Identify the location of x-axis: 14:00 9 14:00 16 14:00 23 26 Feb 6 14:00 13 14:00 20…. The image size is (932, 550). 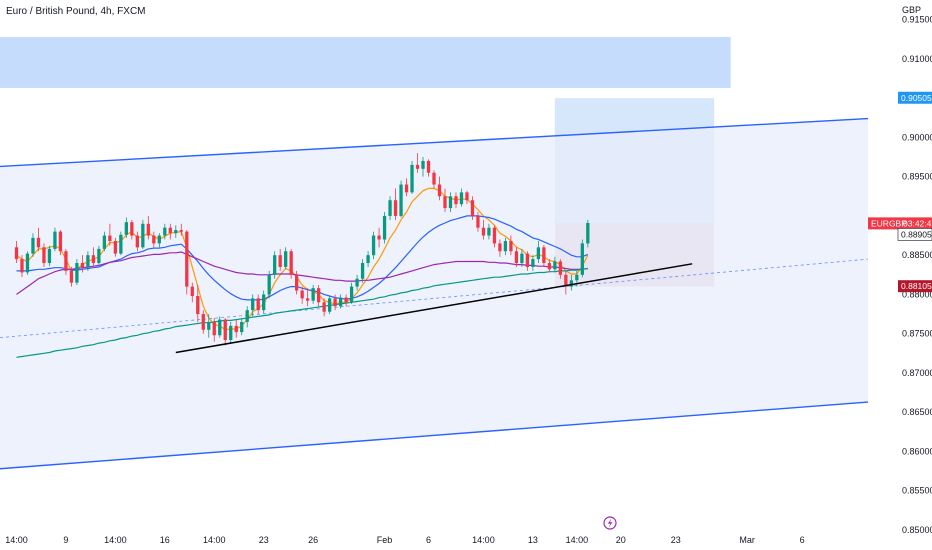
(404, 540).